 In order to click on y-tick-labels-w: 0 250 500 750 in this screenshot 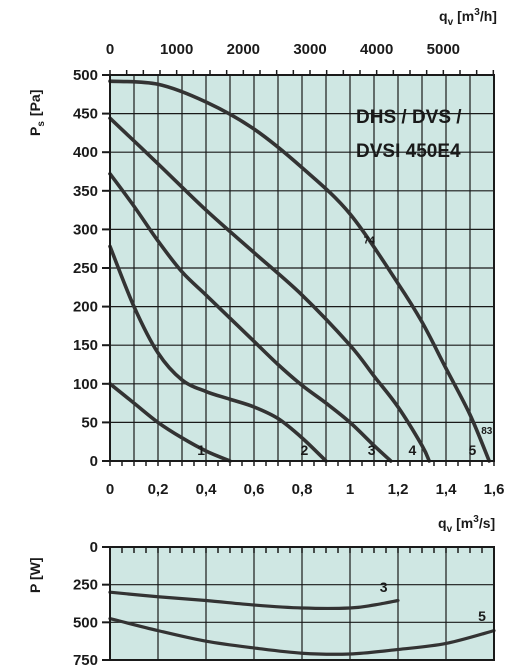, I will do `click(85, 603)`.